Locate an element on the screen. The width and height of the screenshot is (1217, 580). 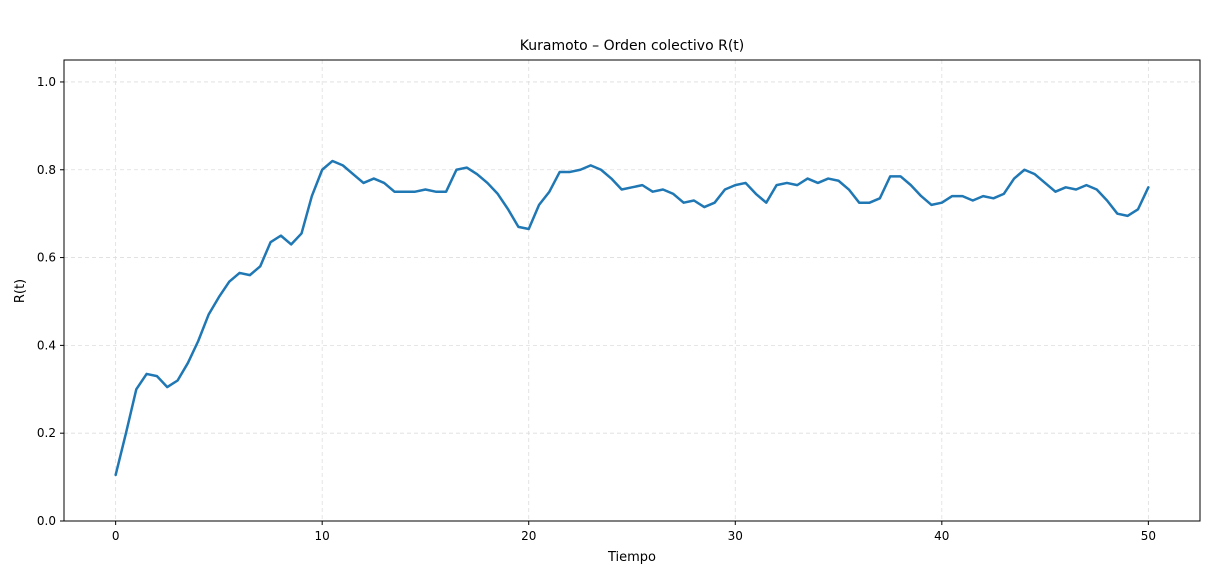
x-tick-label: 30 is located at coordinates (735, 536).